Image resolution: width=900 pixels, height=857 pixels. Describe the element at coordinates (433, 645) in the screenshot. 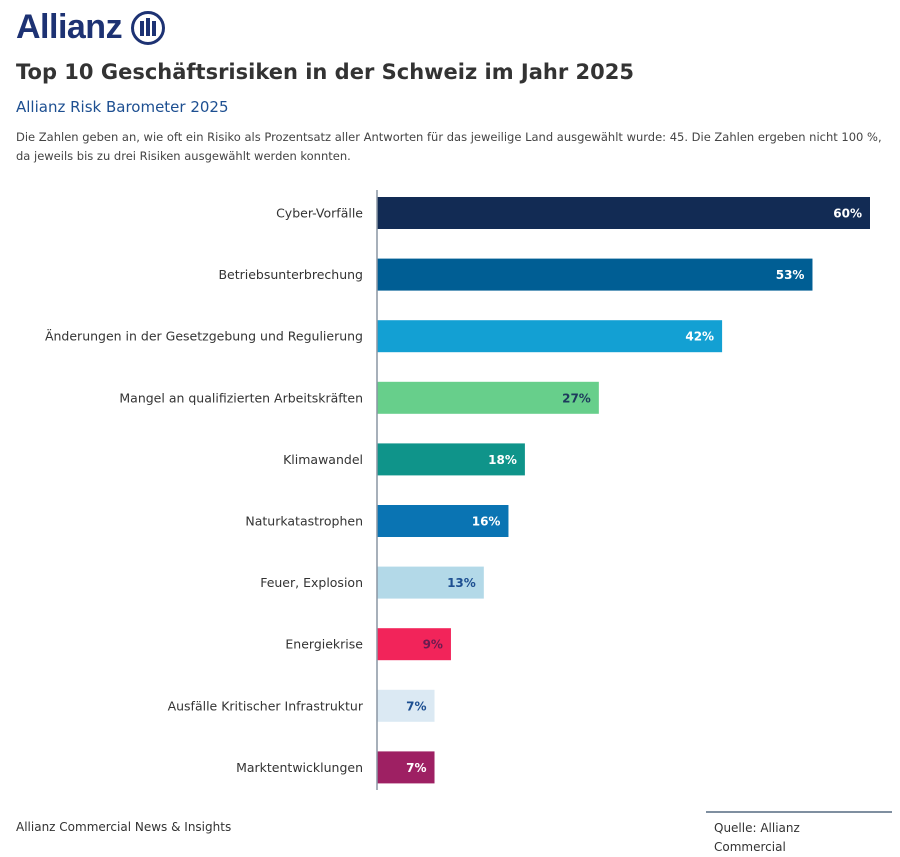

I see `value-label: 9%` at that location.